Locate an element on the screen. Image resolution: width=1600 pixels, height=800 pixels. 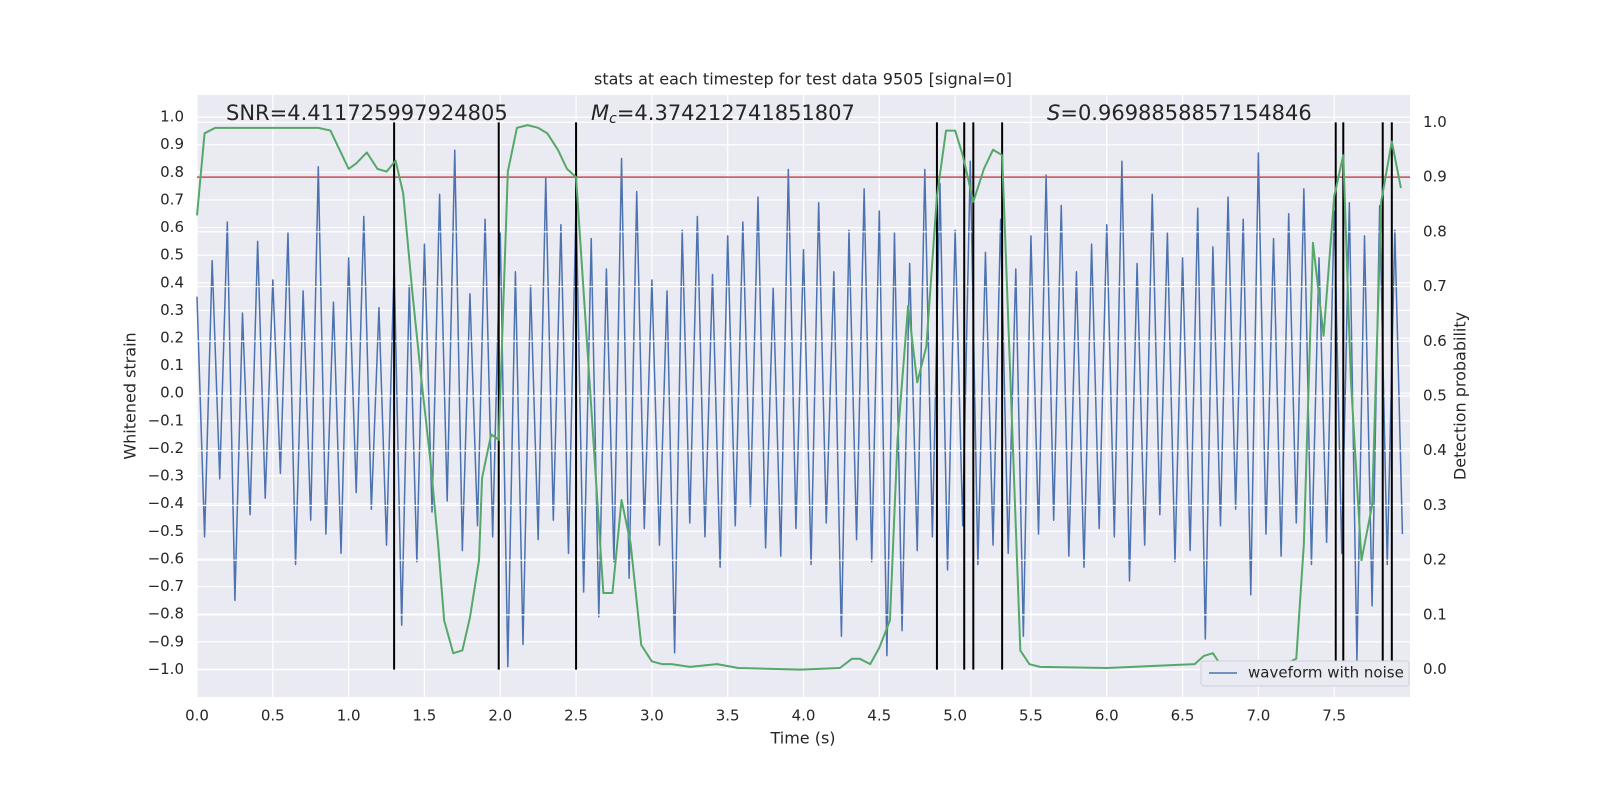
legend: waveform with noise is located at coordinates (1305, 673).